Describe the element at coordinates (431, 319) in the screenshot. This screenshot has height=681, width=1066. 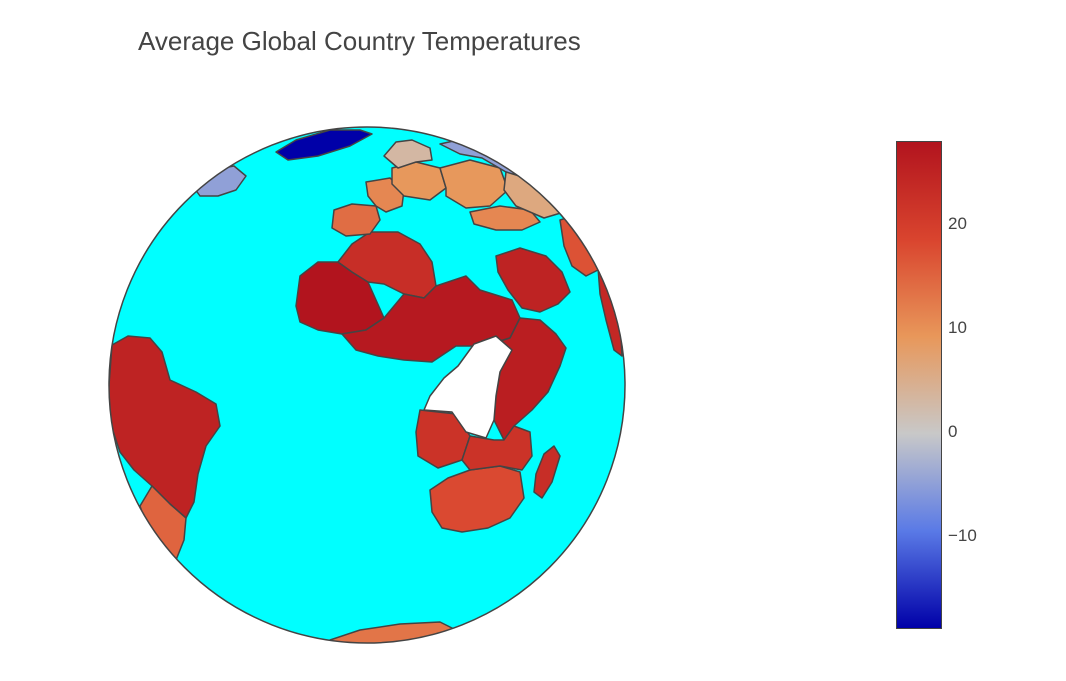
I see `region-nigeria` at that location.